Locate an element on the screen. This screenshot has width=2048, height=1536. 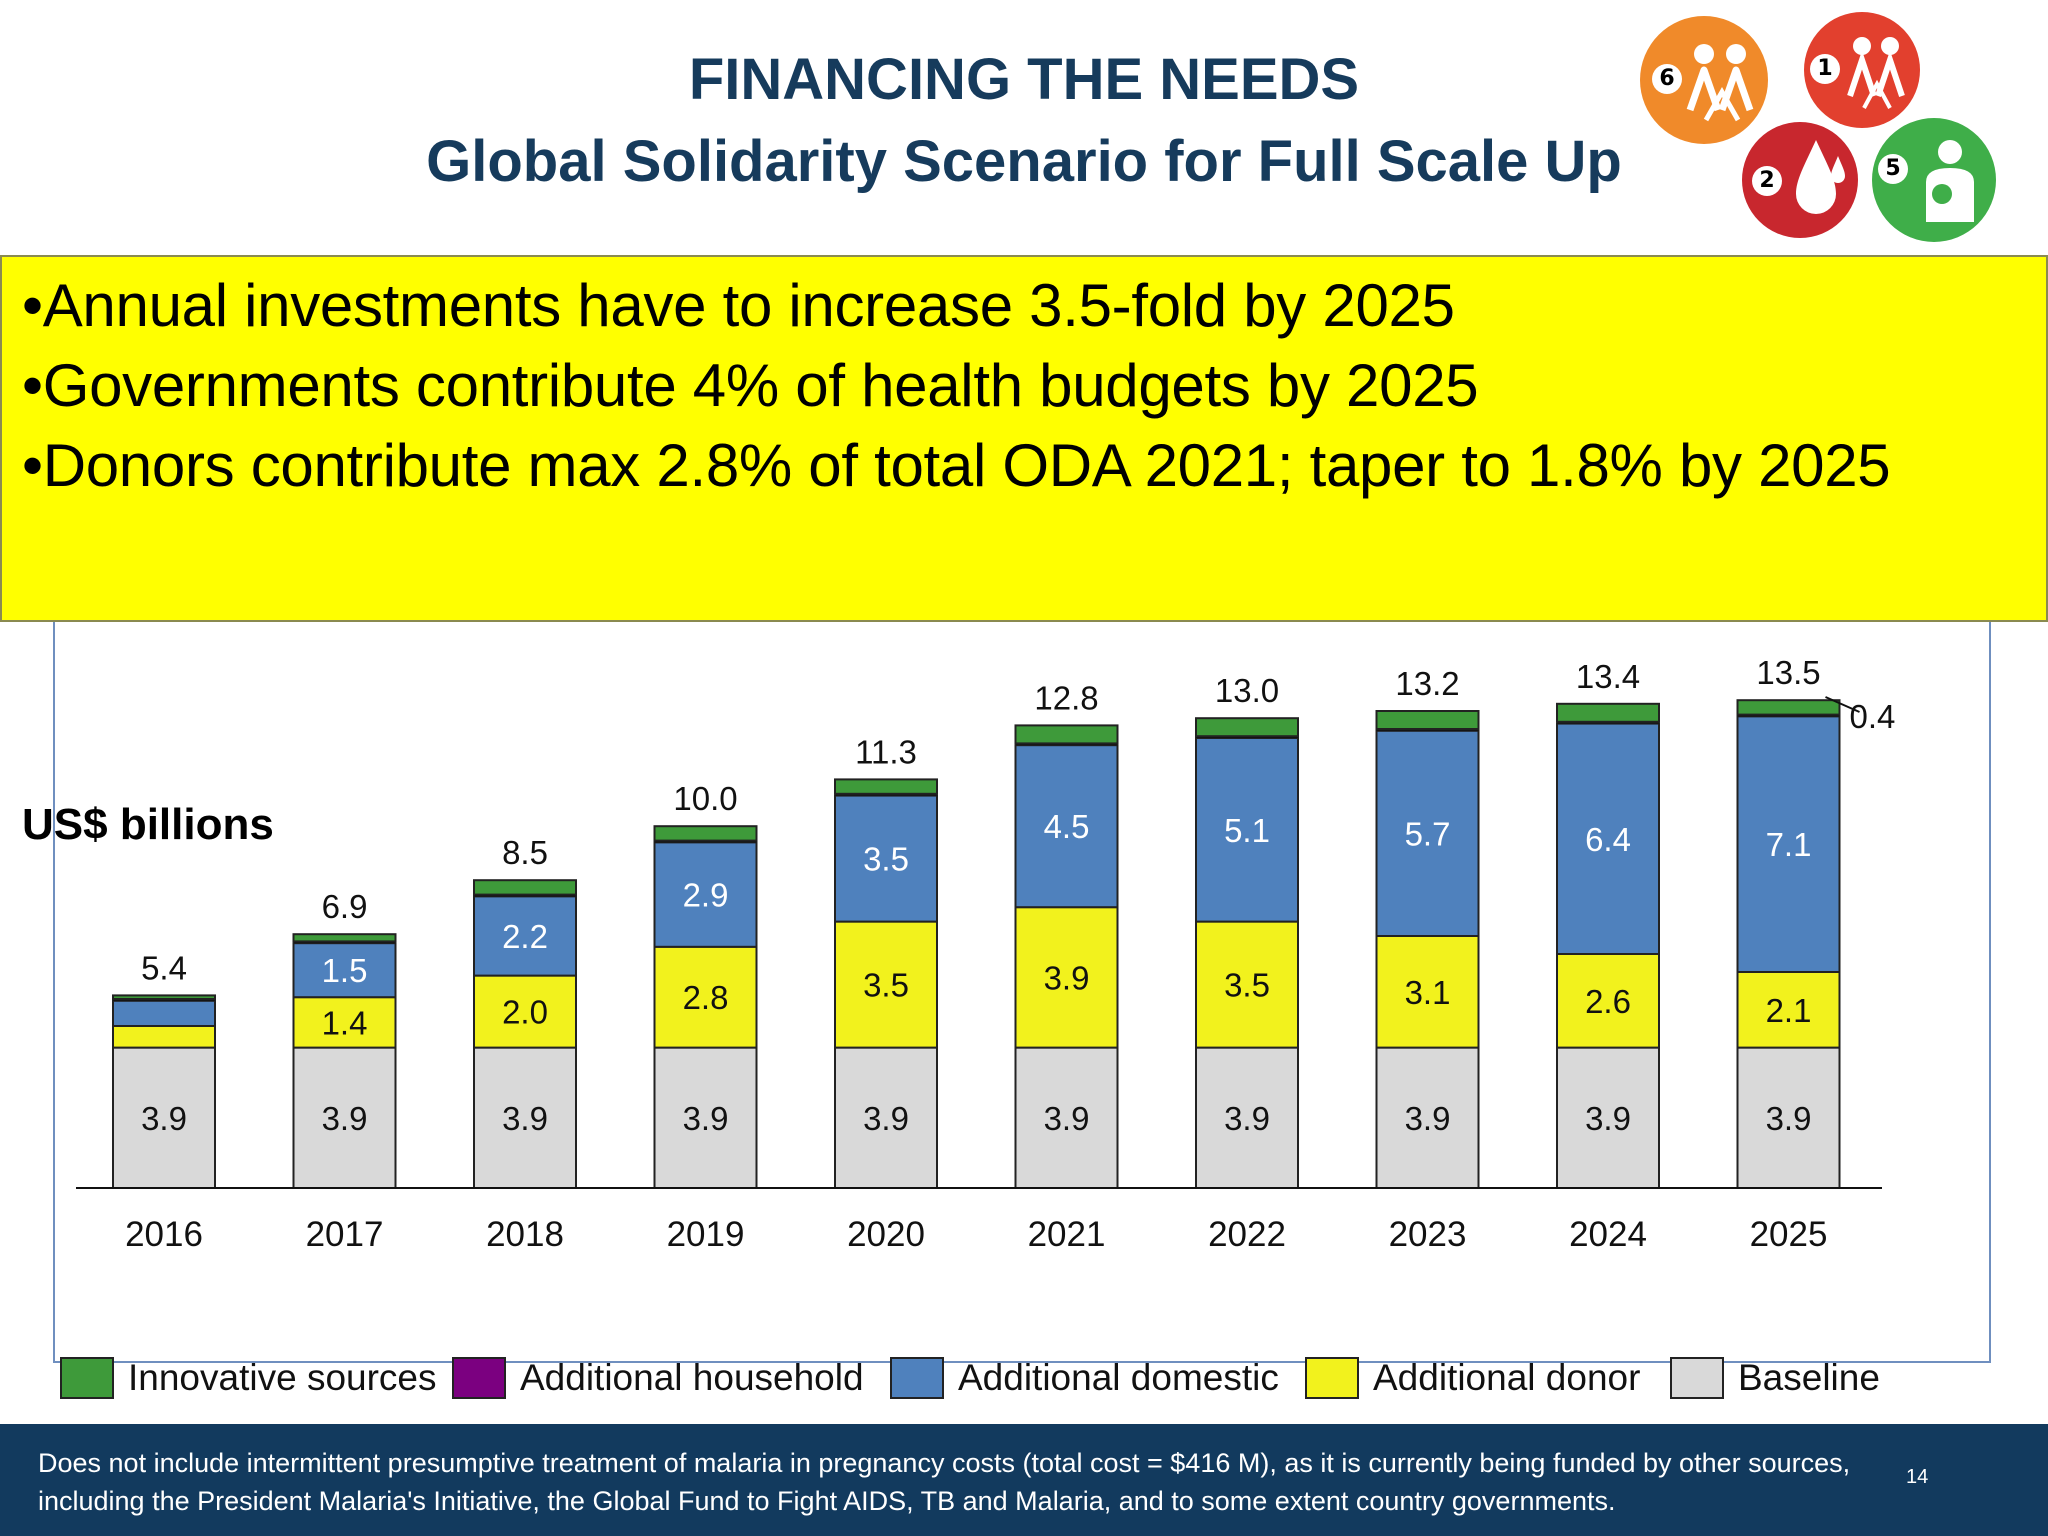
x-tick-label: 2016 is located at coordinates (164, 1234).